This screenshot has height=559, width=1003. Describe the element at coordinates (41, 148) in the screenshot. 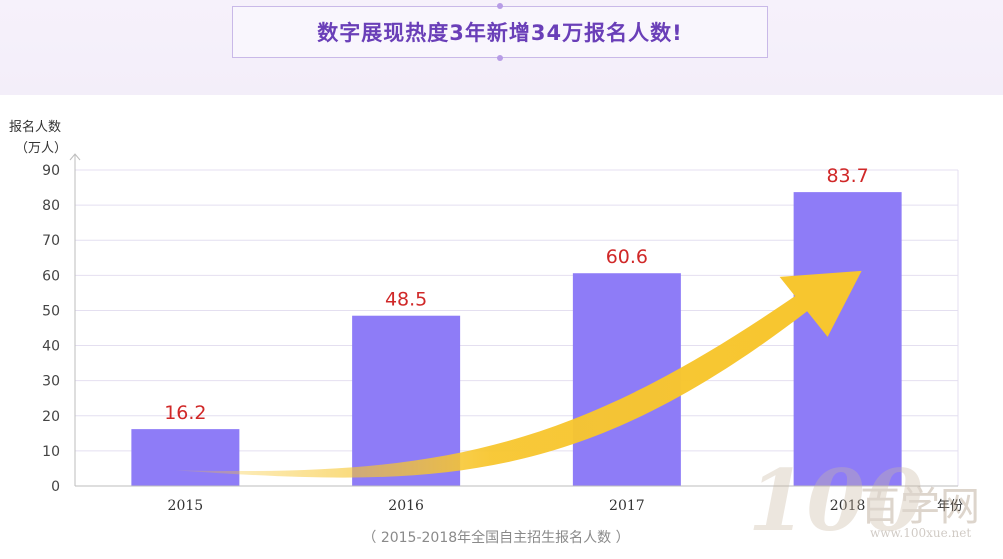

I see `y-axis-unit: （万人）` at that location.